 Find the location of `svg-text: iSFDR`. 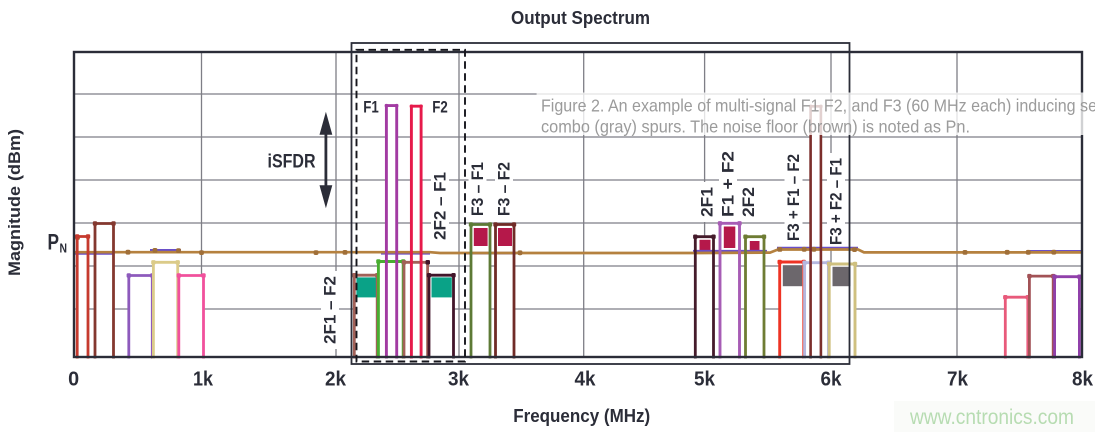

svg-text: iSFDR is located at coordinates (292, 162).